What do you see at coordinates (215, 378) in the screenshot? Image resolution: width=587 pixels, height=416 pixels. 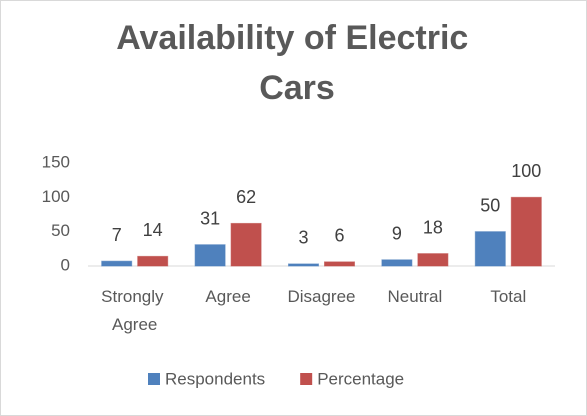 I see `legend-label: Respondents` at bounding box center [215, 378].